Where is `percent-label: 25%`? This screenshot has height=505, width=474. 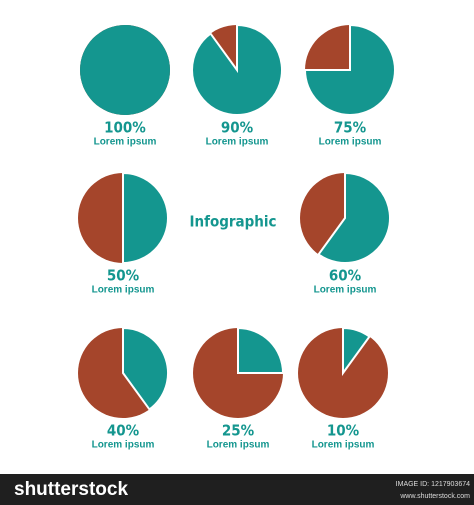
percent-label: 25% is located at coordinates (238, 431).